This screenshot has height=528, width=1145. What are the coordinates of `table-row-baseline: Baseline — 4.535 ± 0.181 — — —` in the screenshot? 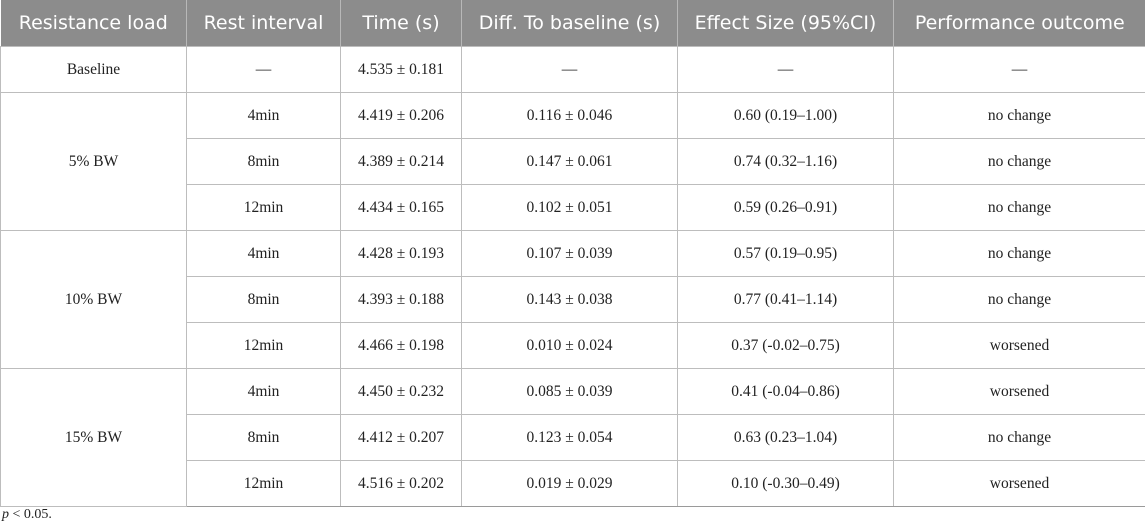 It's located at (572, 69).